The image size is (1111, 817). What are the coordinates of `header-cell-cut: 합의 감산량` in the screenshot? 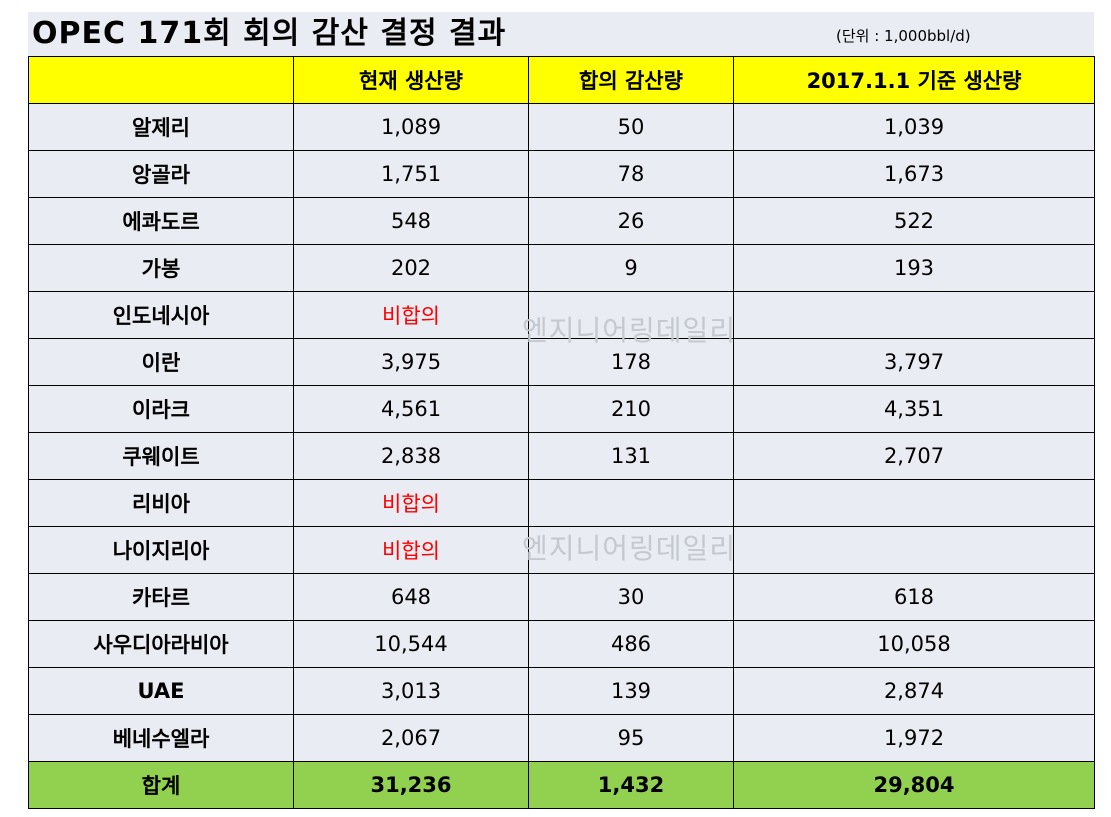 It's located at (631, 80).